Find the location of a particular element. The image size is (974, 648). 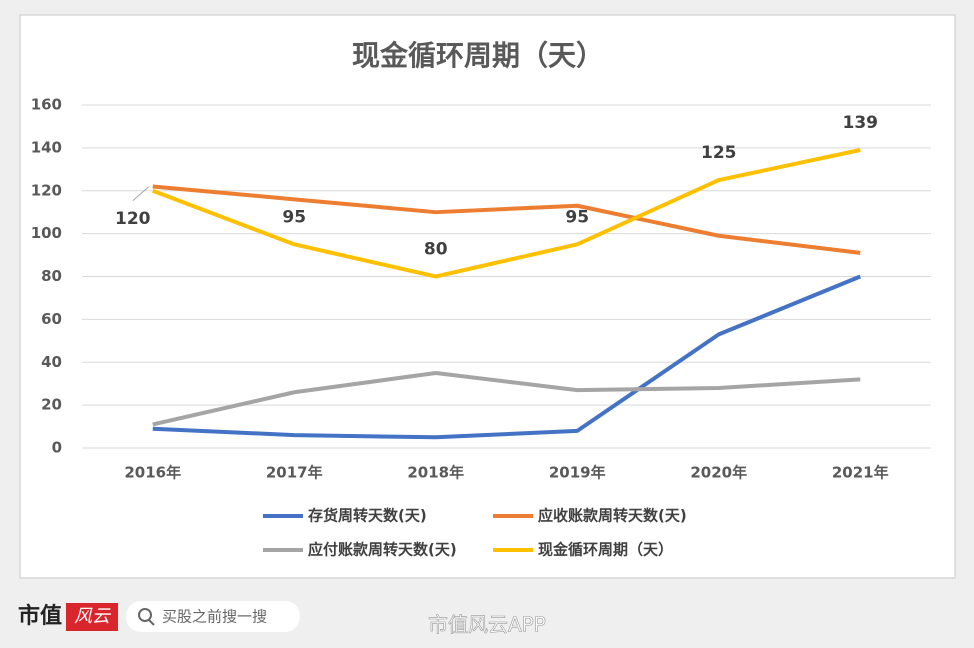

x-tick-label: 2021年 is located at coordinates (860, 473).